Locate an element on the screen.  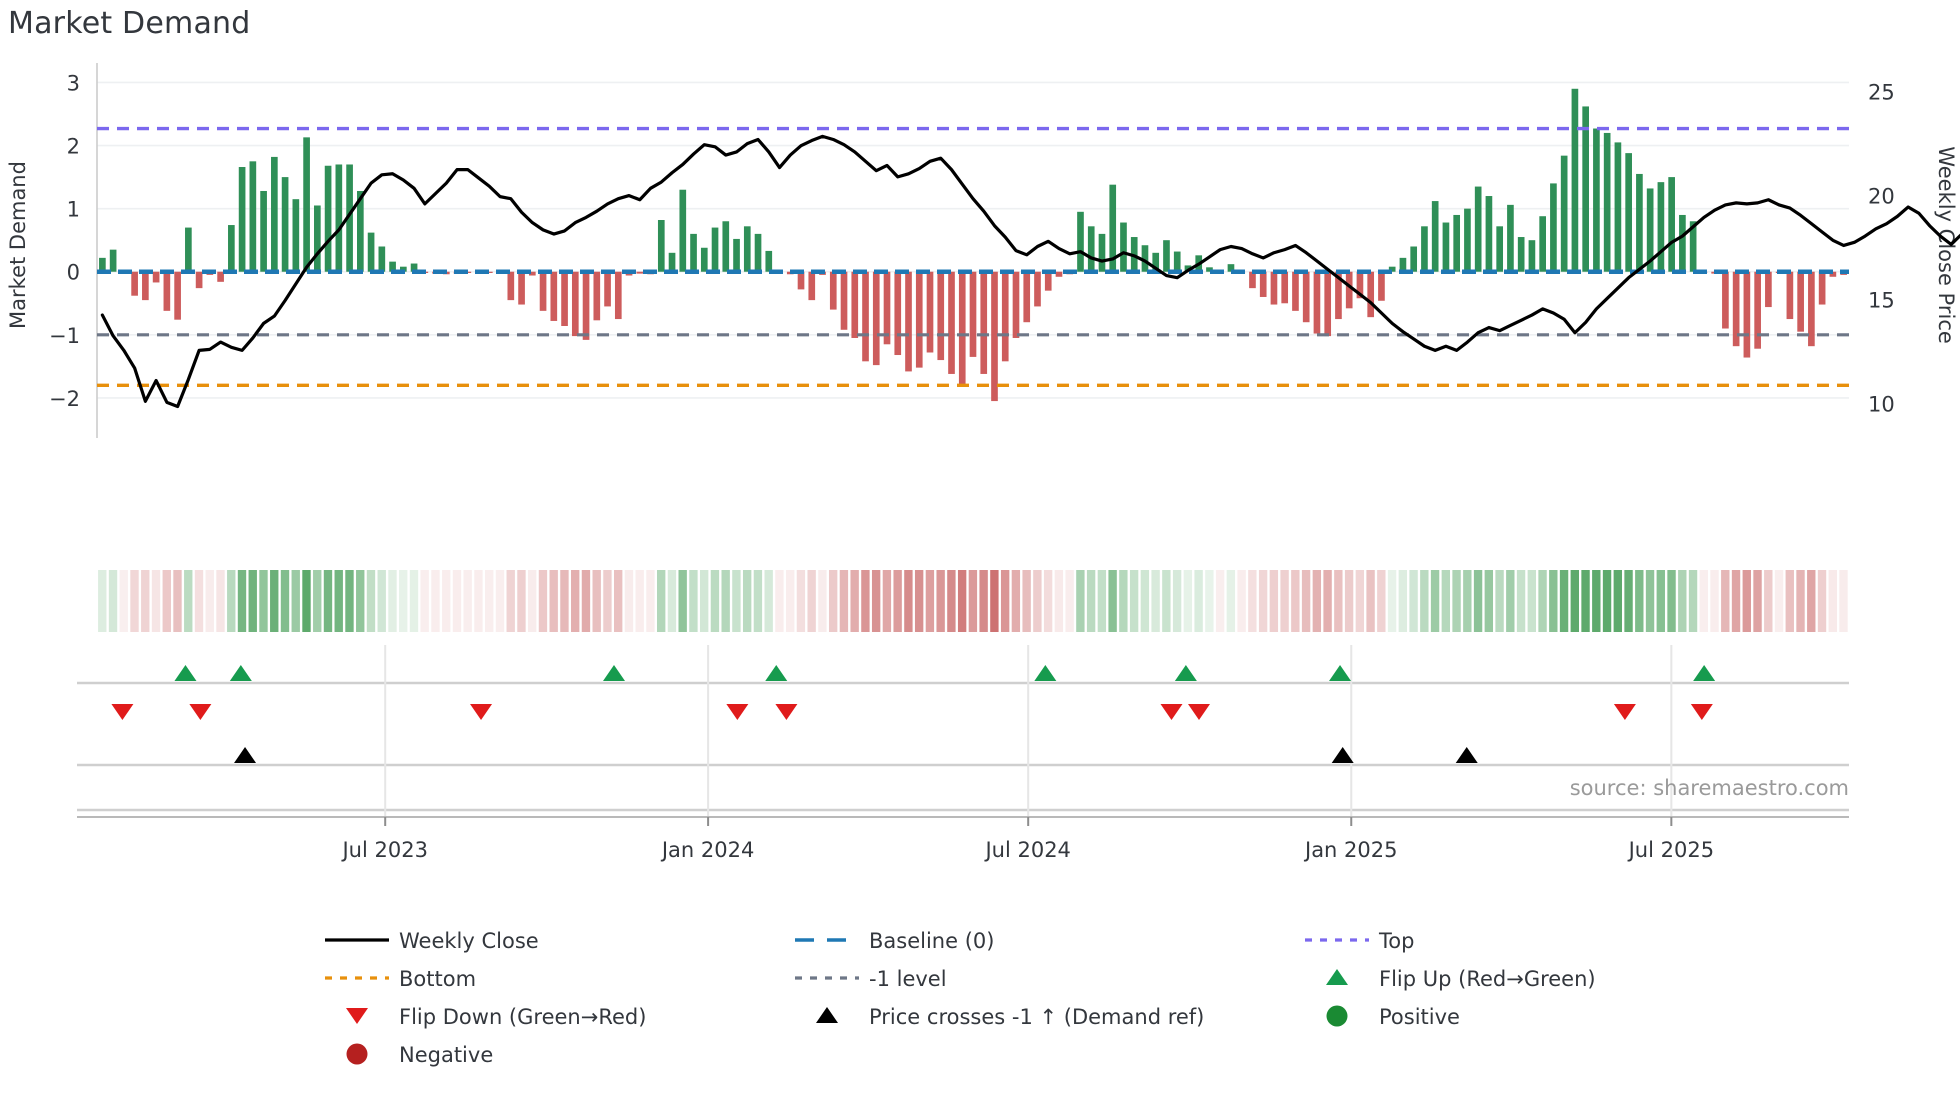
legend-item: Negative is located at coordinates (420, 1055).